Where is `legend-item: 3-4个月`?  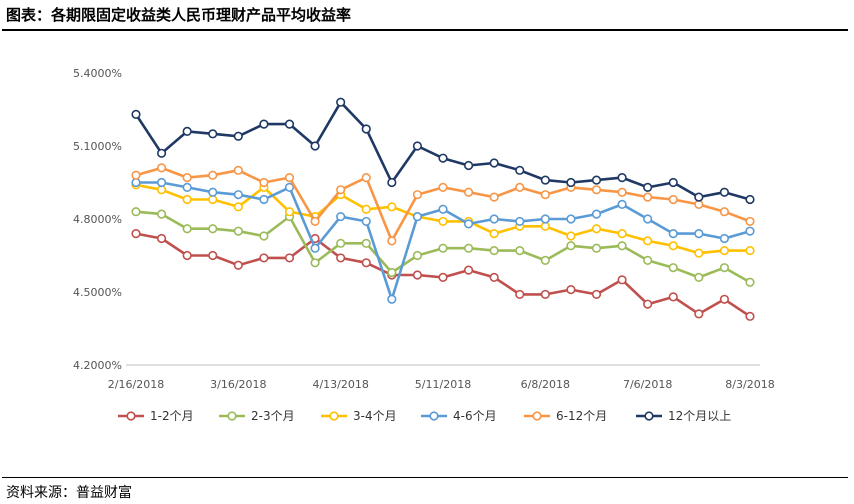
legend-item: 3-4个月 is located at coordinates (359, 416).